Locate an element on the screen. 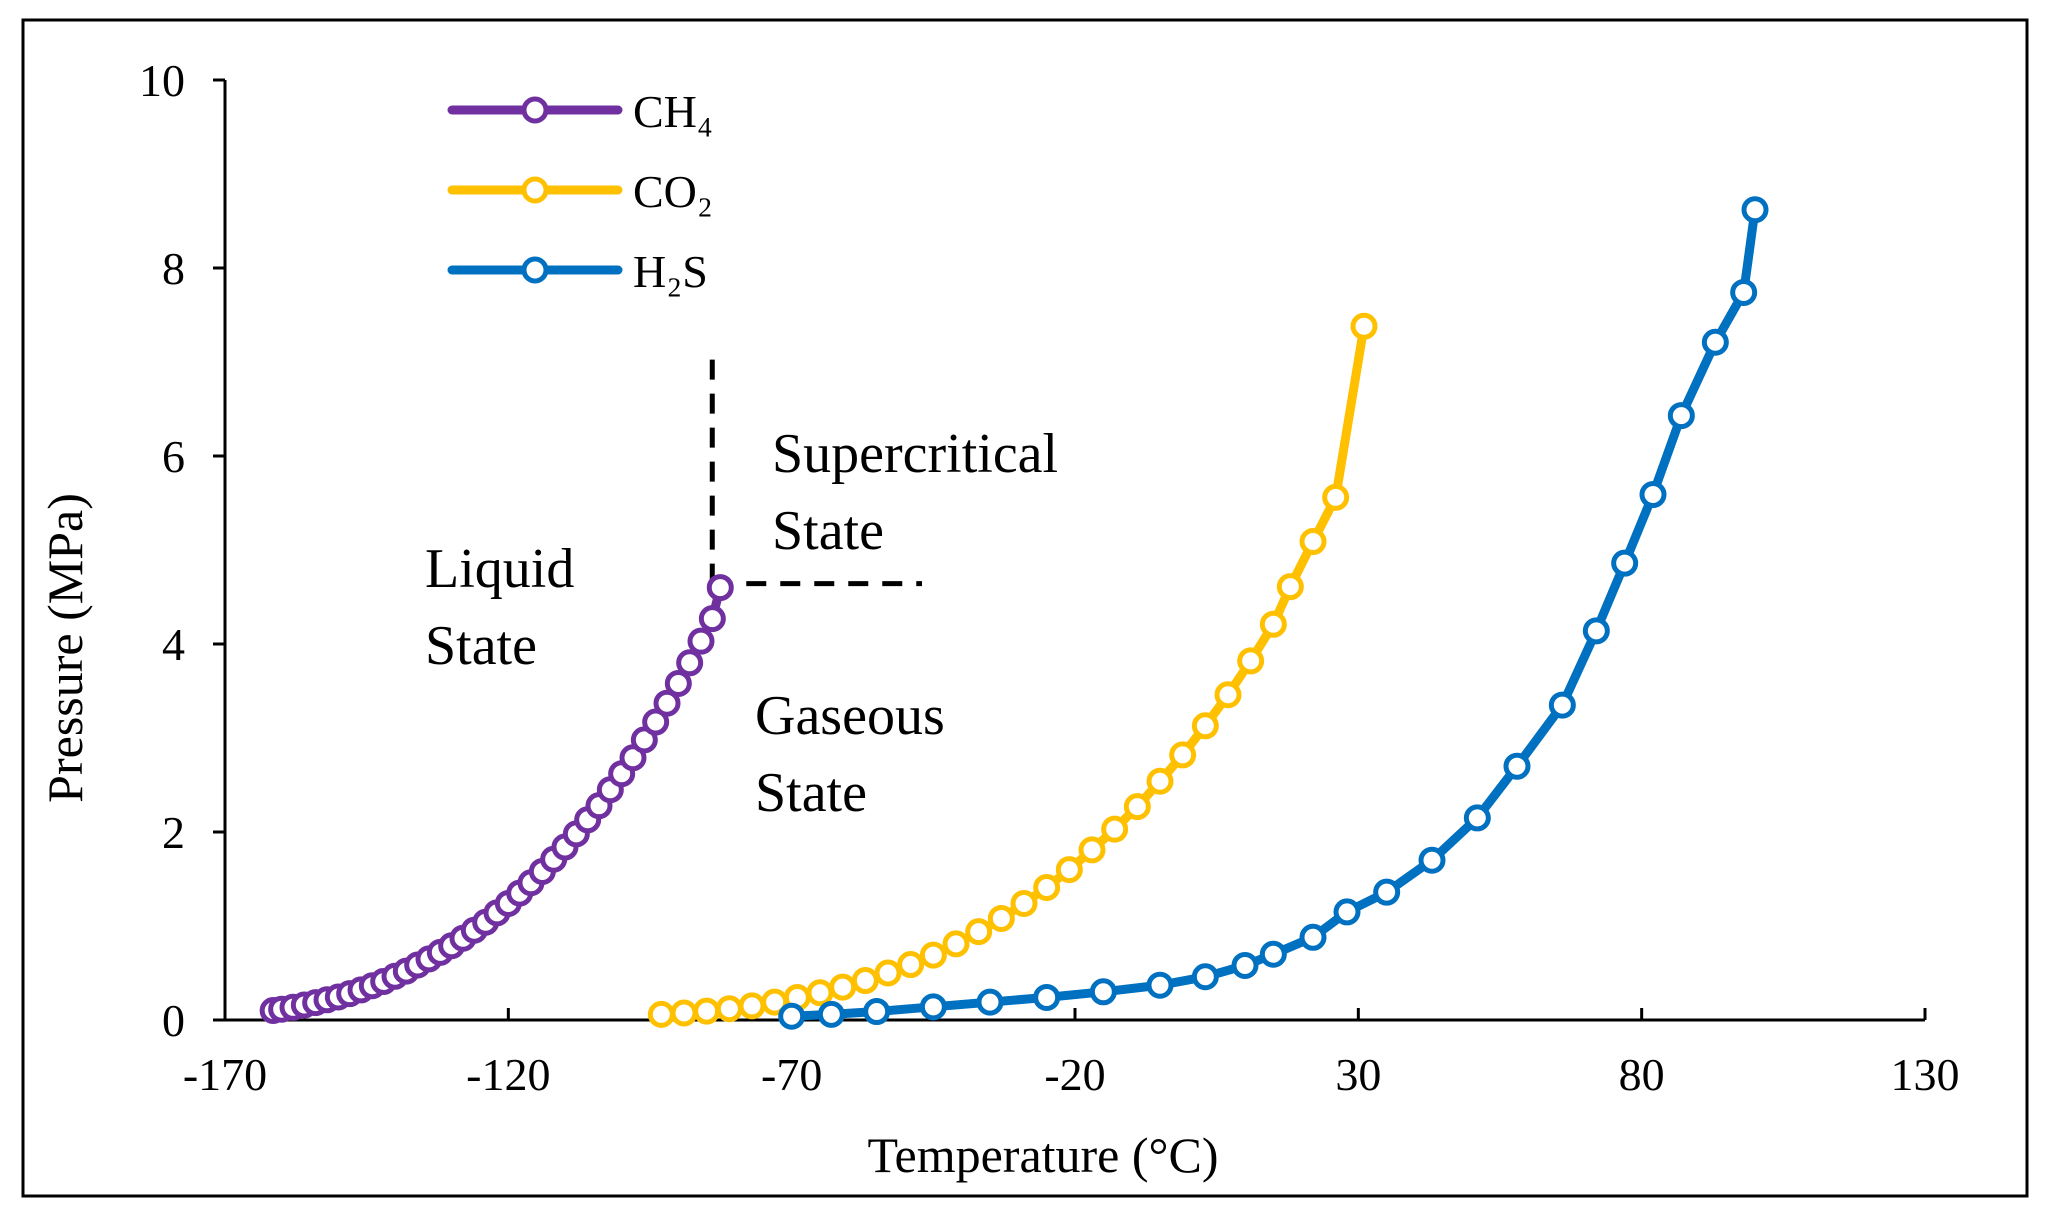  y-tick-label: 0 is located at coordinates (173, 1020).